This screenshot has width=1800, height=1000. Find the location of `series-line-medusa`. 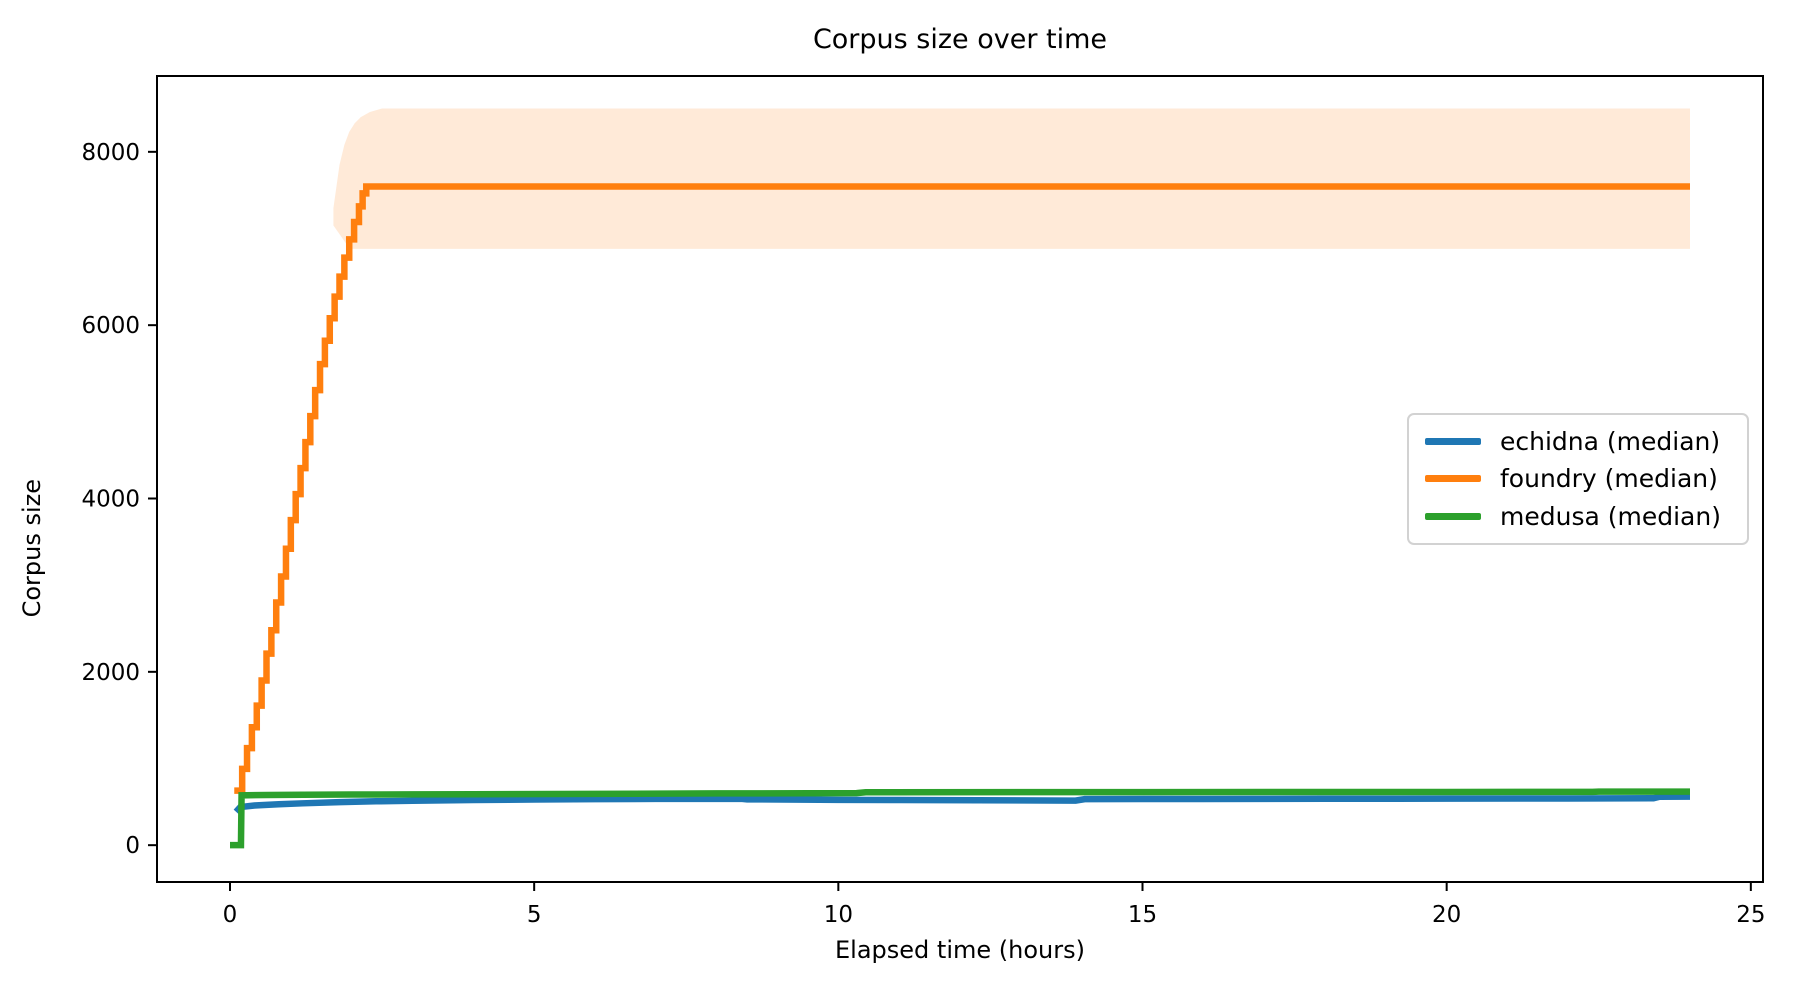

series-line-medusa is located at coordinates (960, 818).